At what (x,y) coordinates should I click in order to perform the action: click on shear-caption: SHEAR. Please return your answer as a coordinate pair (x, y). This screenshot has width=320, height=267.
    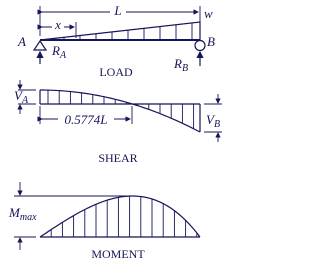
    Looking at the image, I should click on (117, 158).